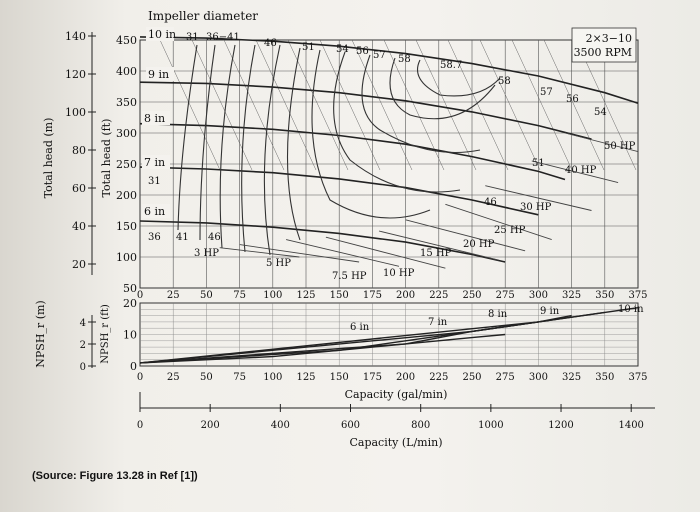 The image size is (700, 512). I want to click on npsh-curve-label: 10 in, so click(631, 309).